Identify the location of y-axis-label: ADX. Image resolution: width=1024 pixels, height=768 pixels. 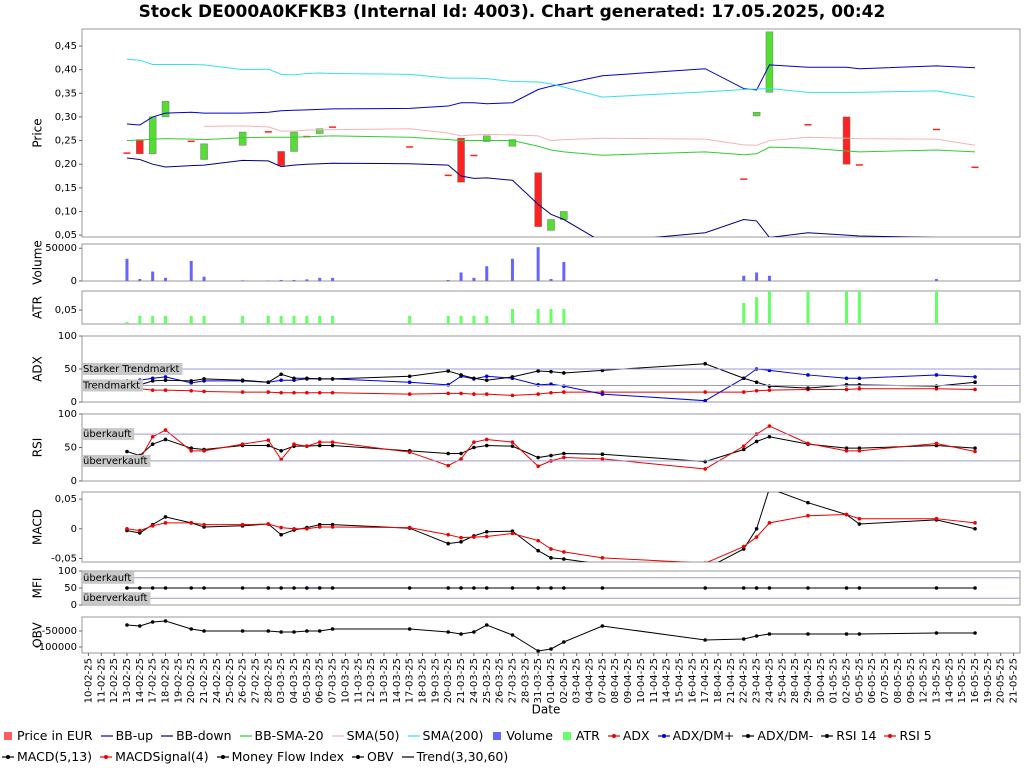
(38, 369).